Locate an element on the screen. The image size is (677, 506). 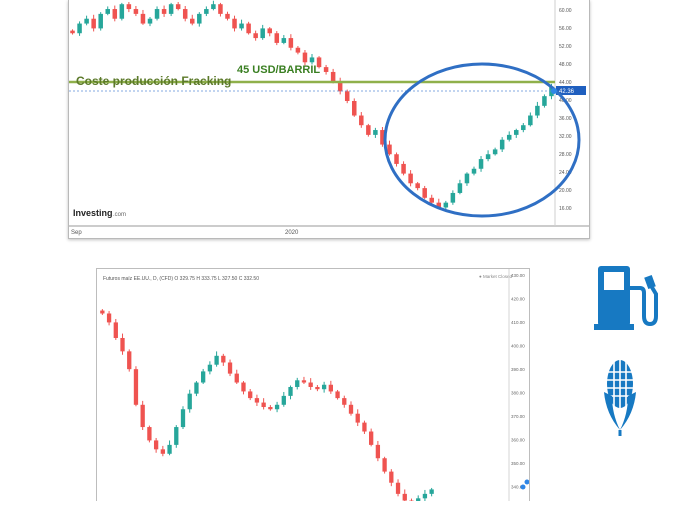
fracking-cost-label: Coste producción Fracking is located at coordinates (153, 81).